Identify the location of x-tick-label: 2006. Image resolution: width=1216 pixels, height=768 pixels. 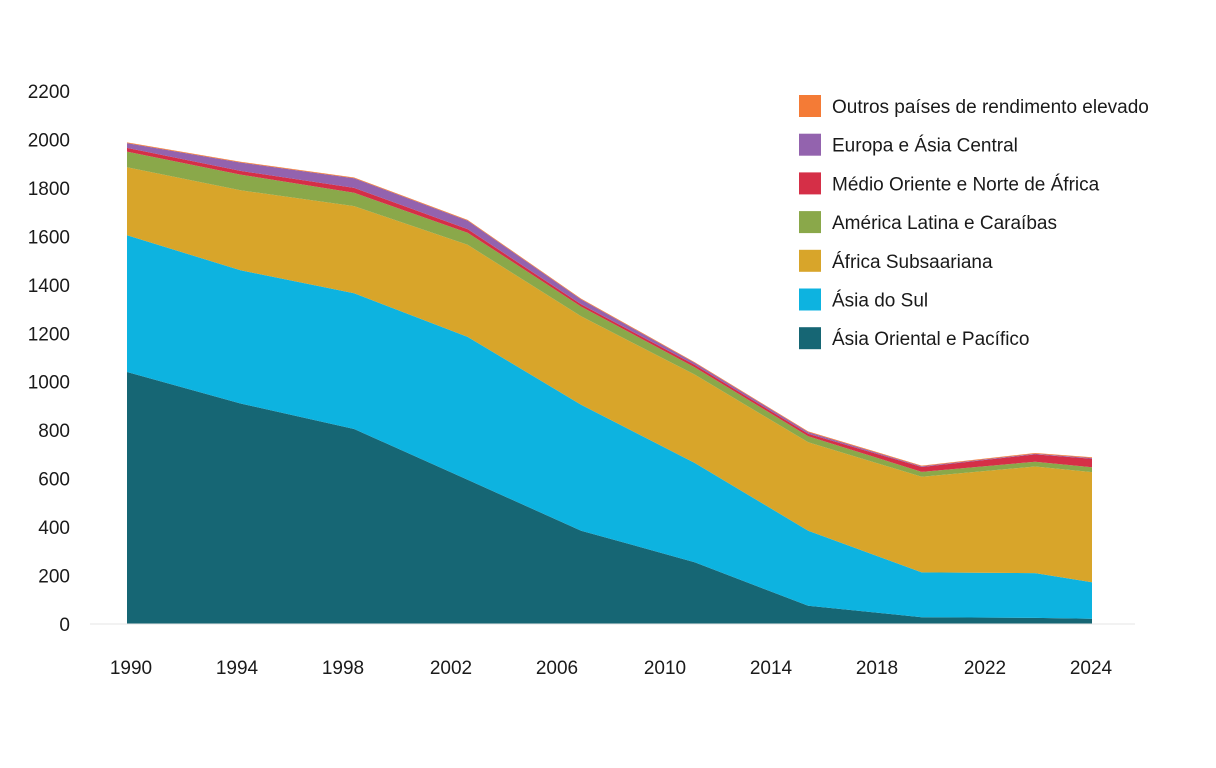
(557, 668).